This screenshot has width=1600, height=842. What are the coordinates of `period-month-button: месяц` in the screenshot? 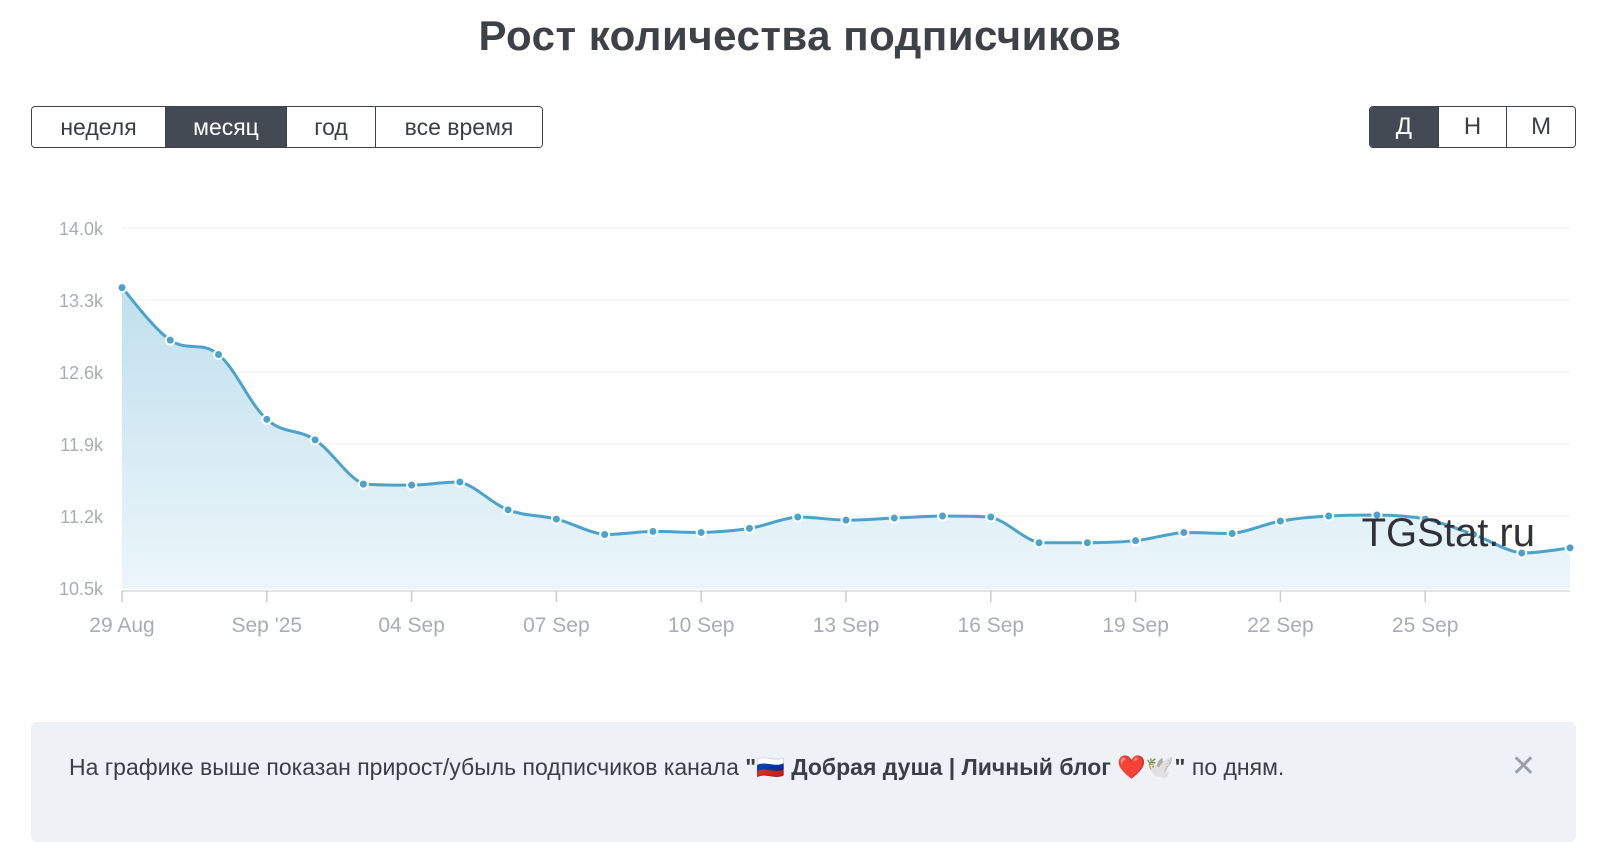 It's located at (226, 127).